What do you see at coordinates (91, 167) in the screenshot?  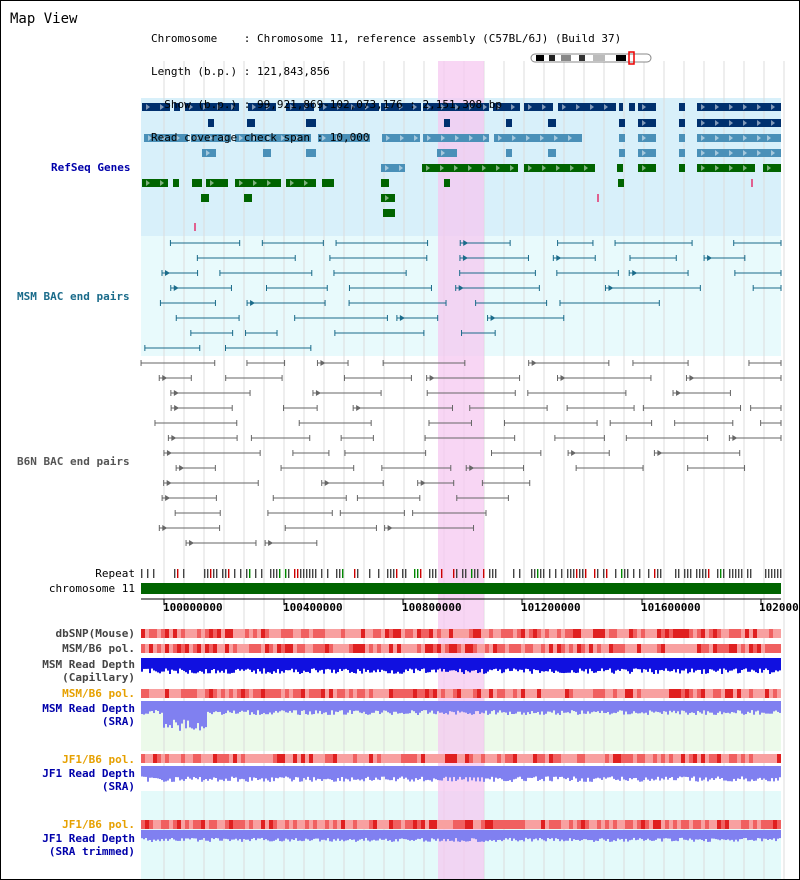 I see `track-label-refseq: RefSeq Genes` at bounding box center [91, 167].